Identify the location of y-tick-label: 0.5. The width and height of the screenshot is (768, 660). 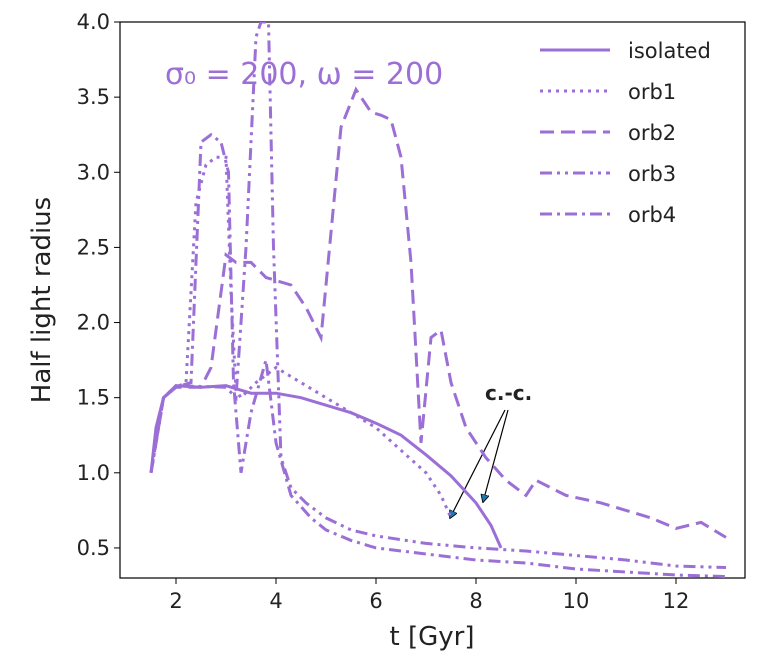
(93, 548).